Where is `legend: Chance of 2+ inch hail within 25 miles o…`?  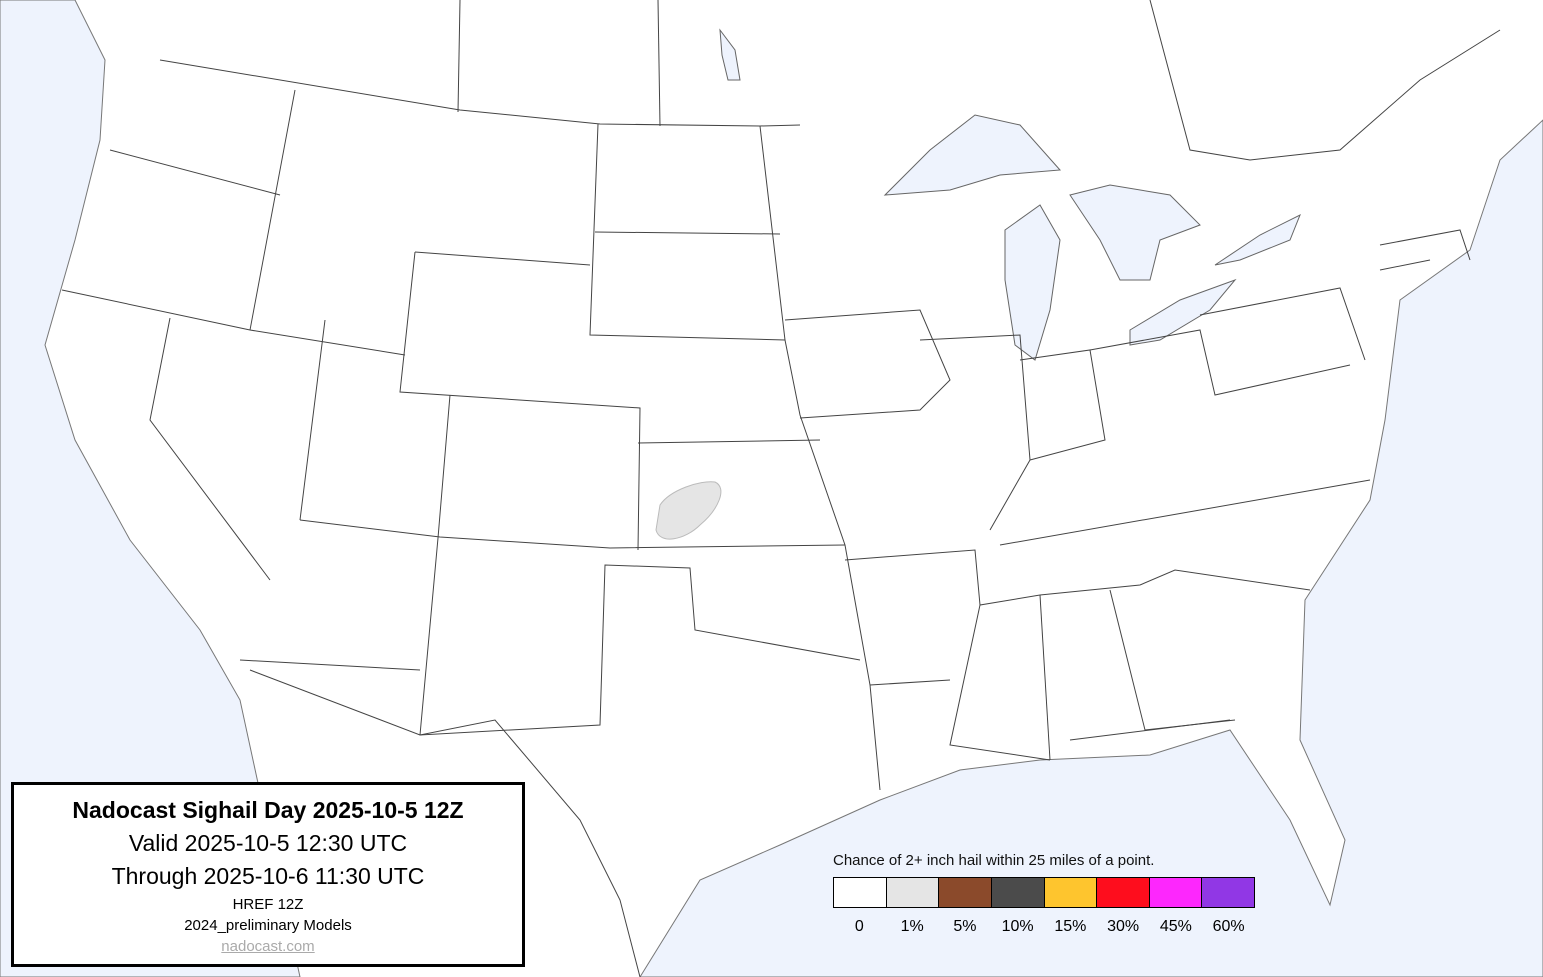 legend: Chance of 2+ inch hail within 25 miles o… is located at coordinates (1044, 894).